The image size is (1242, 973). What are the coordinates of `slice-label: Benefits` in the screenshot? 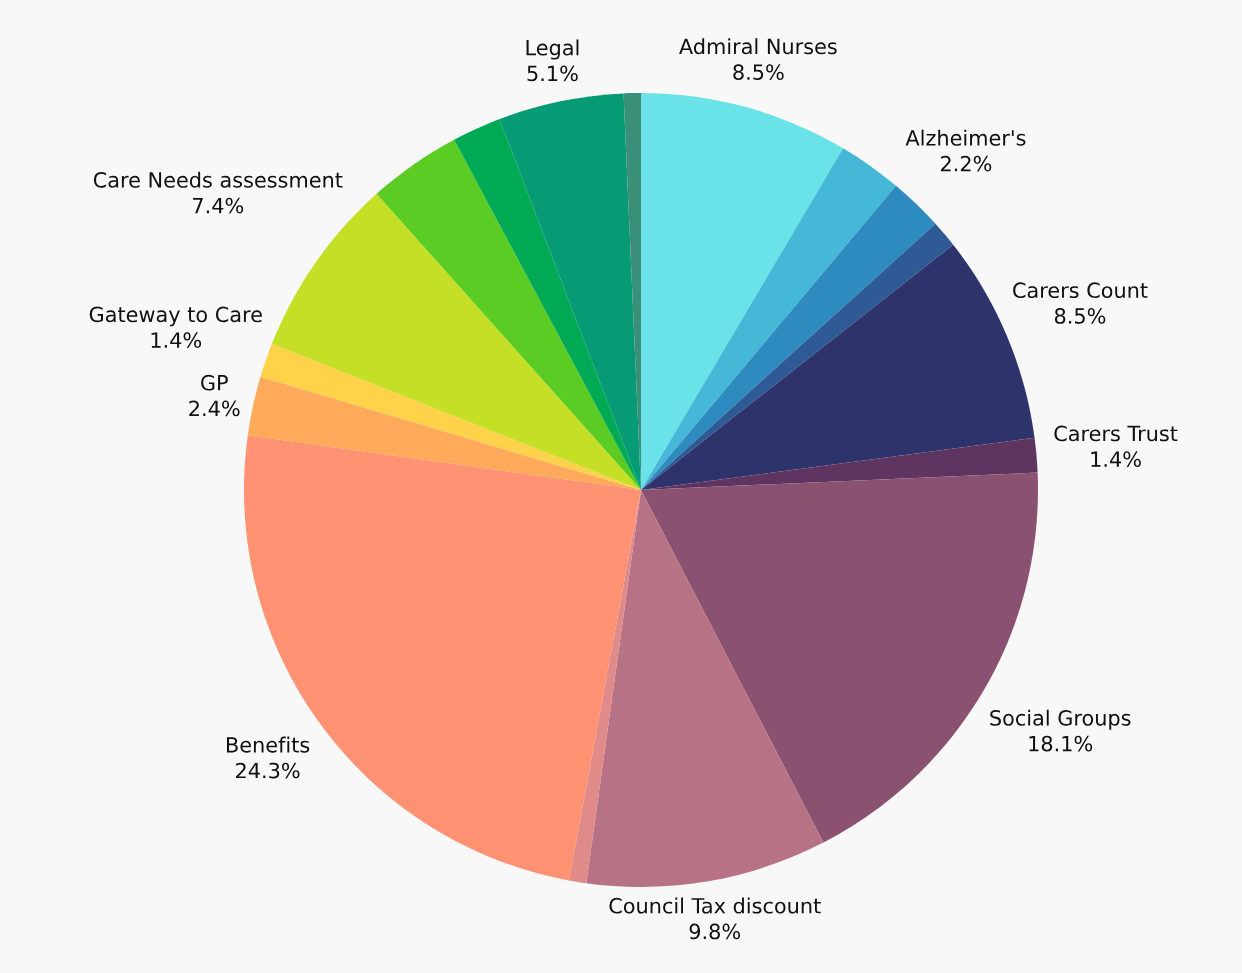 It's located at (268, 744).